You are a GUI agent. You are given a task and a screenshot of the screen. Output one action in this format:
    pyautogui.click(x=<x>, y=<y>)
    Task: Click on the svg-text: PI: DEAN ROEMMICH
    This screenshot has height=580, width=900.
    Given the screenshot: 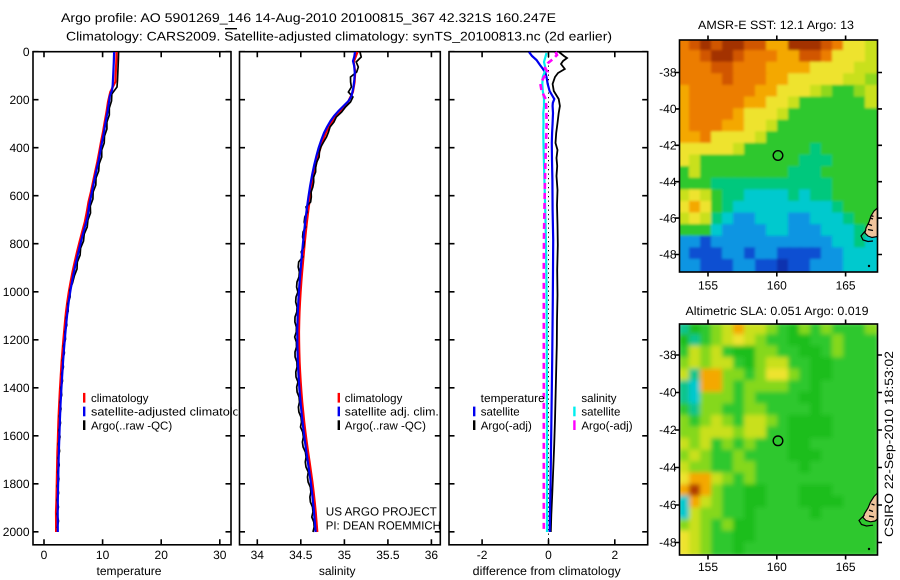 What is the action you would take?
    pyautogui.click(x=383, y=526)
    